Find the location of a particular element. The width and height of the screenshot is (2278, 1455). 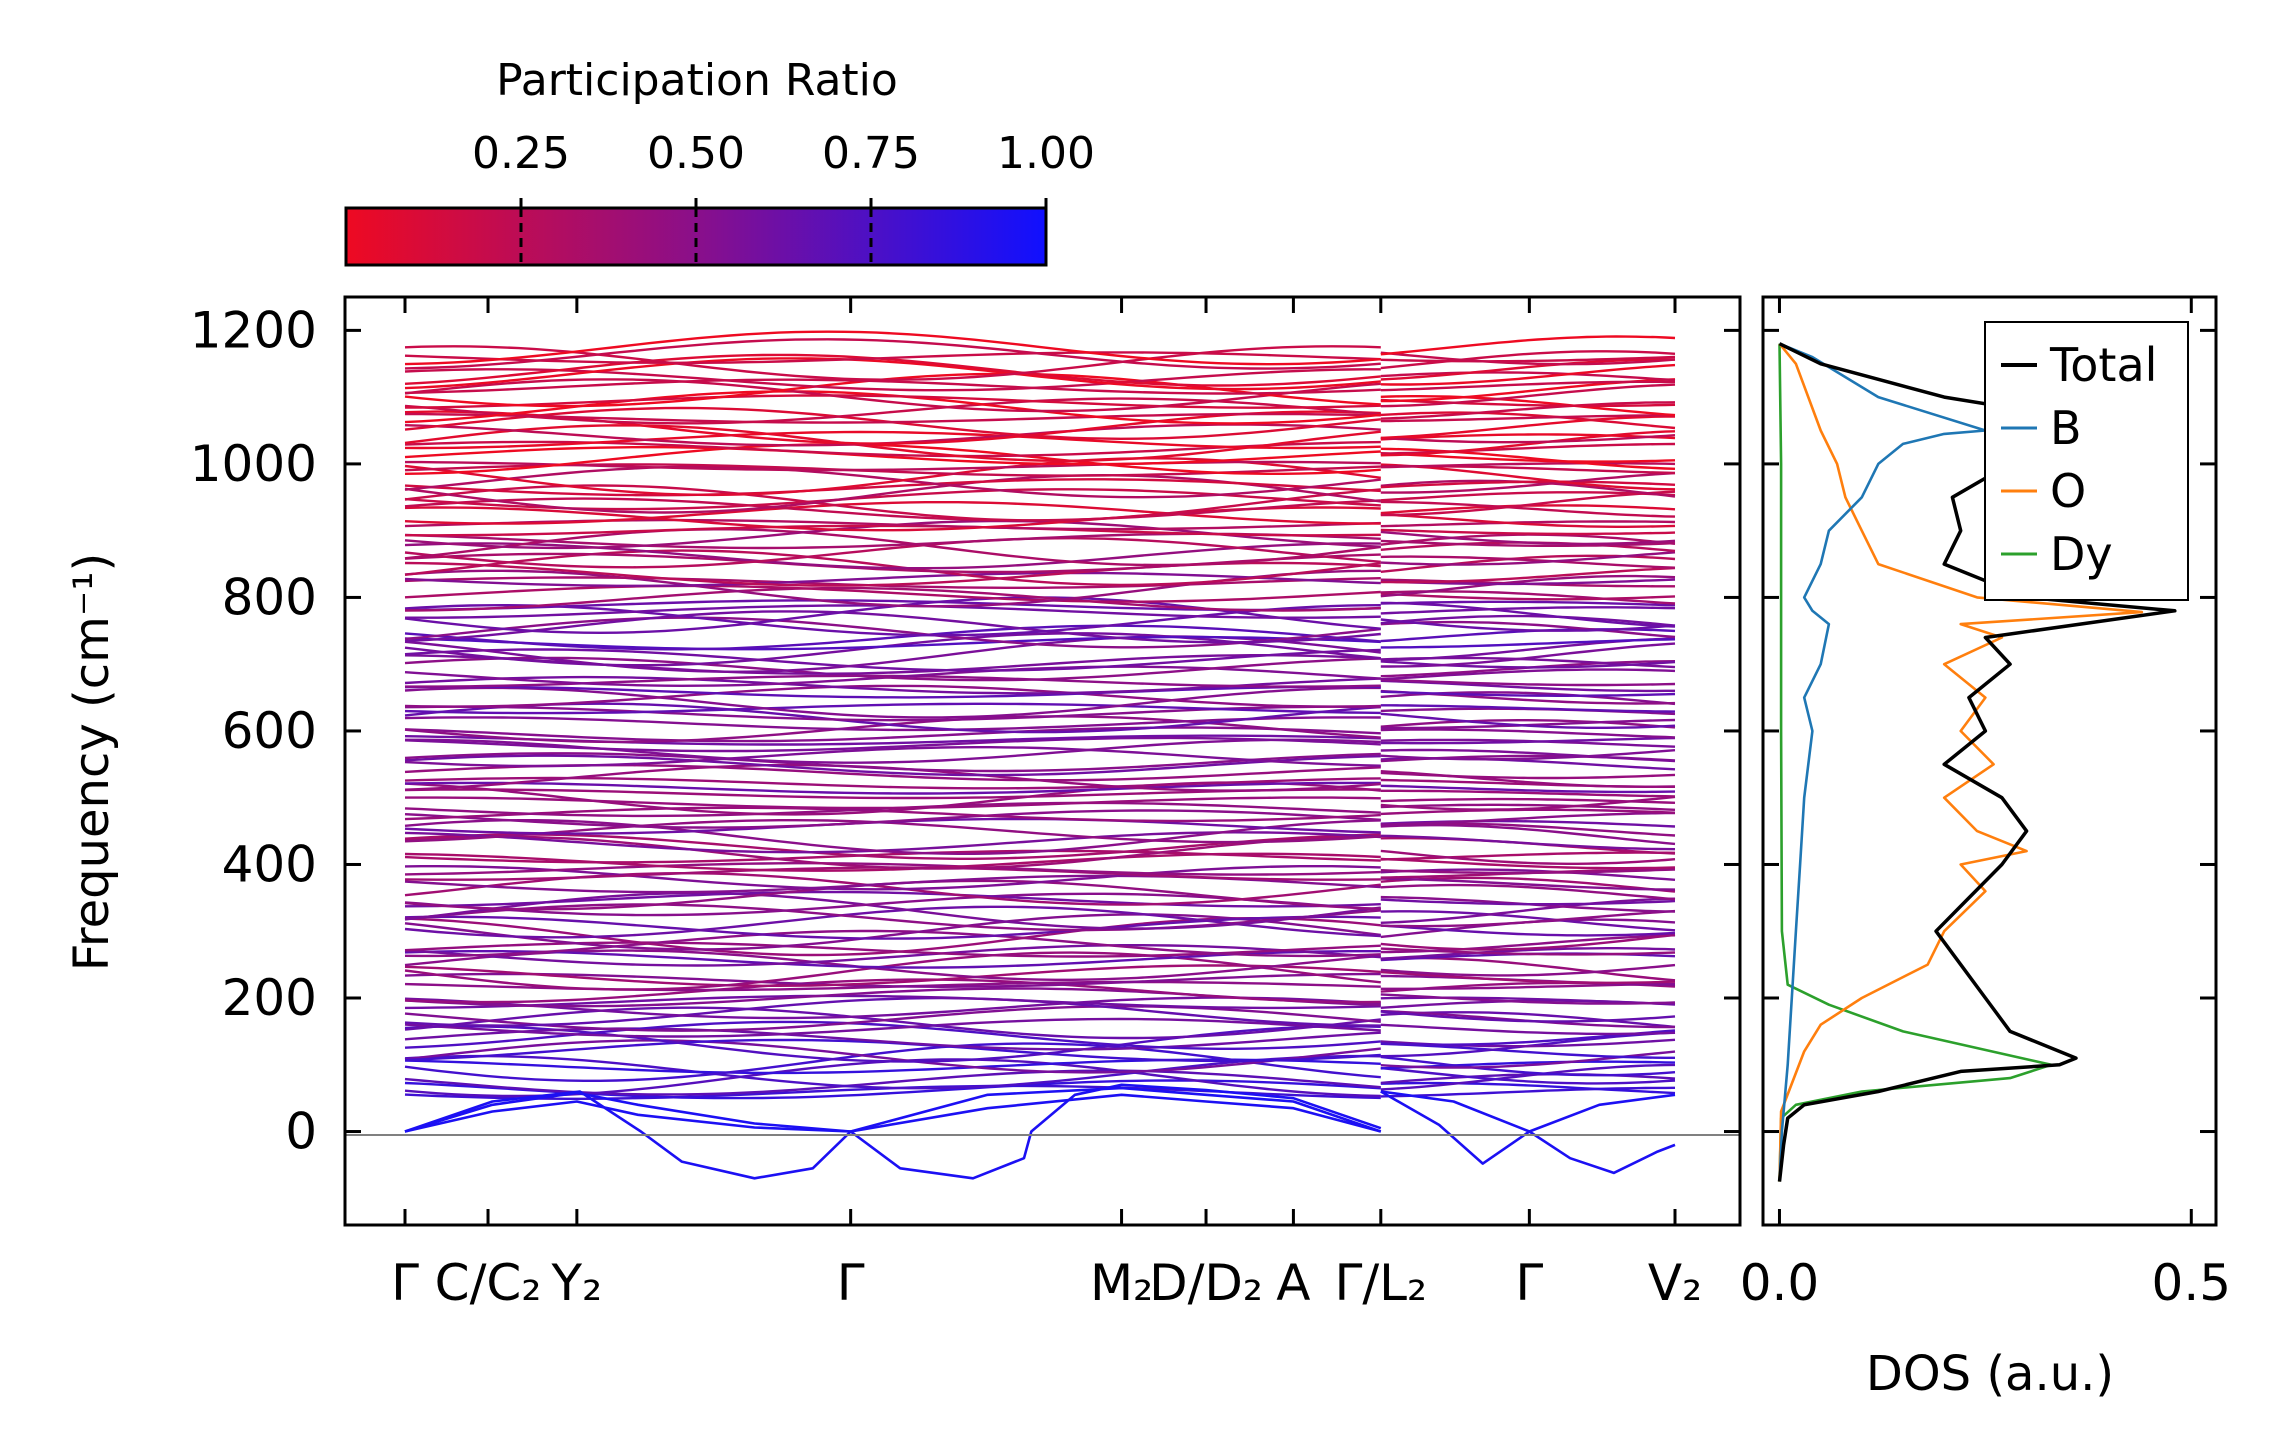

x-tick-label: V₂ is located at coordinates (1675, 1283).